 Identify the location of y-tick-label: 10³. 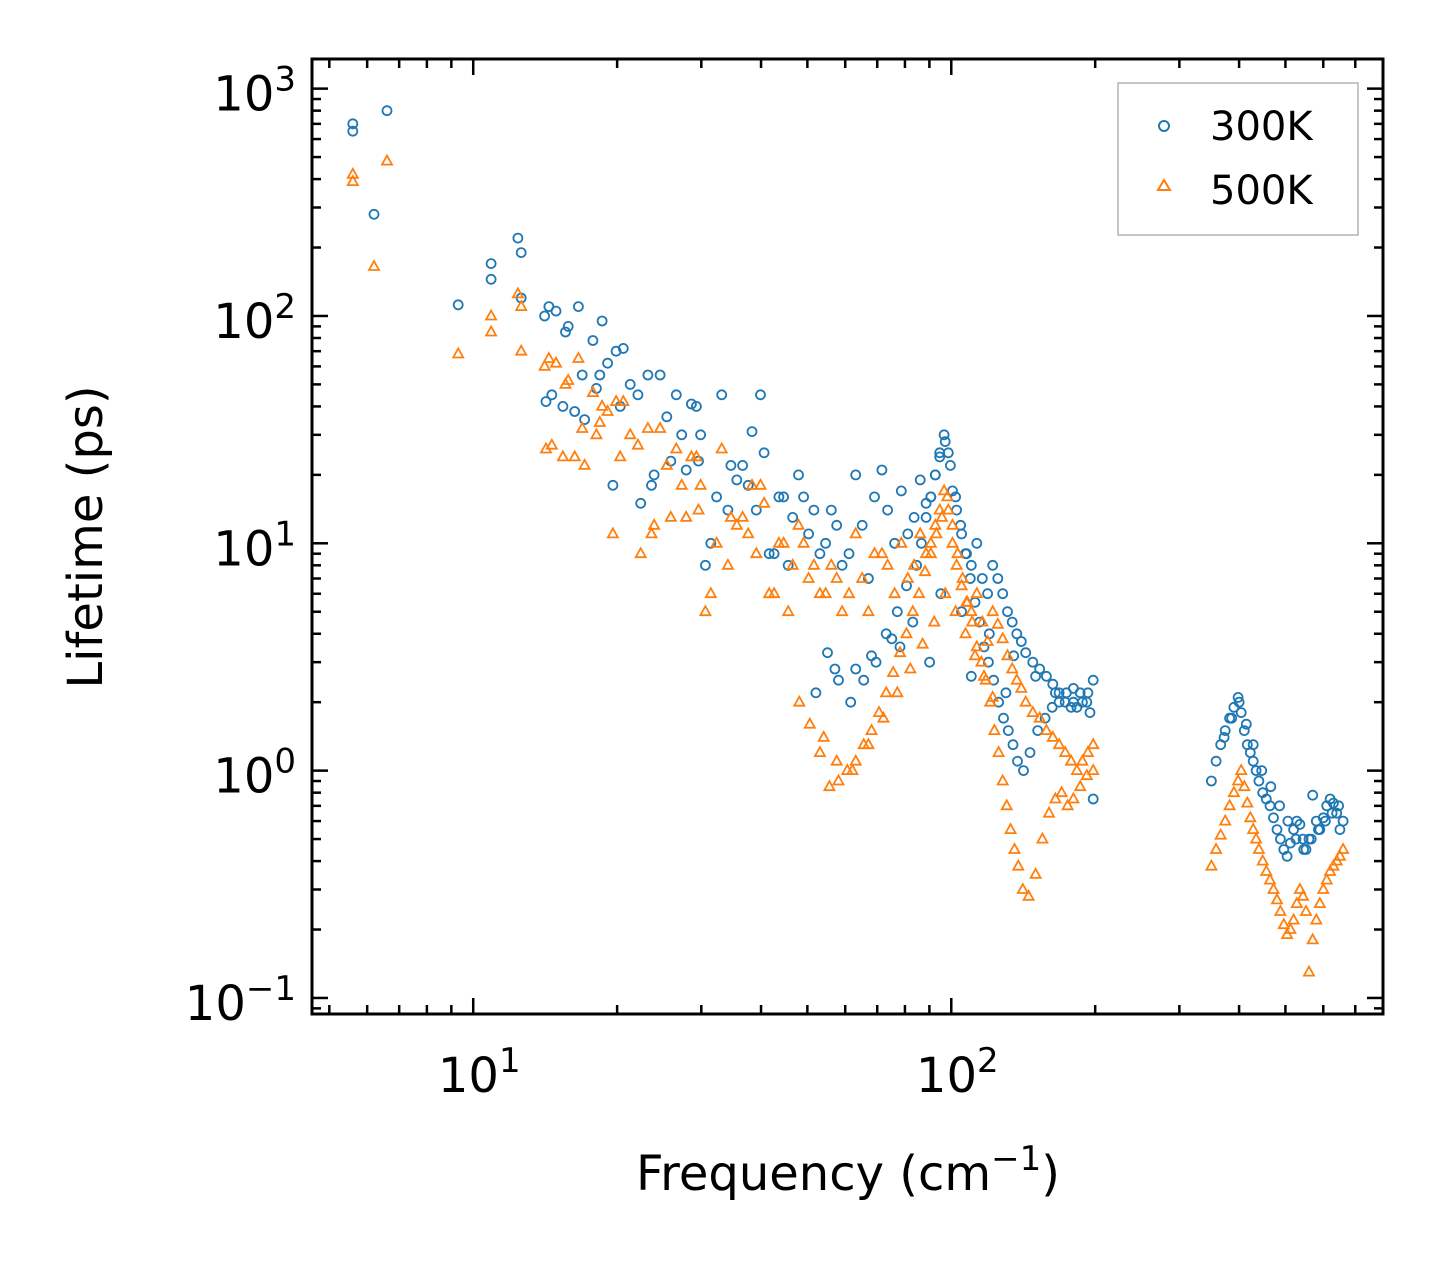
(254, 91).